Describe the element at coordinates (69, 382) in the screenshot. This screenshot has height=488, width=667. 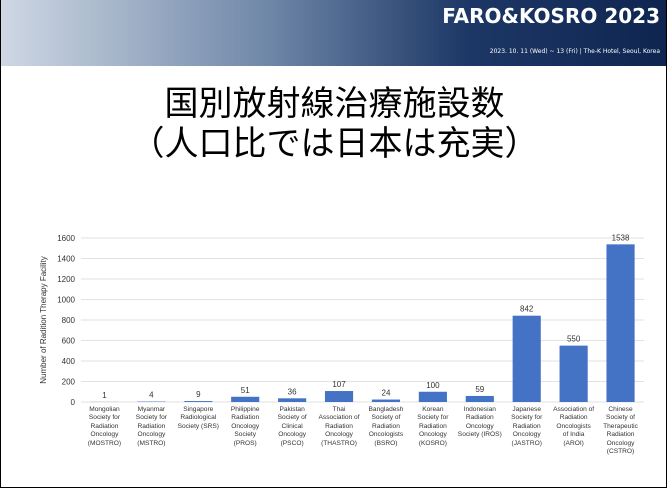
I see `y-tick-label: 200` at that location.